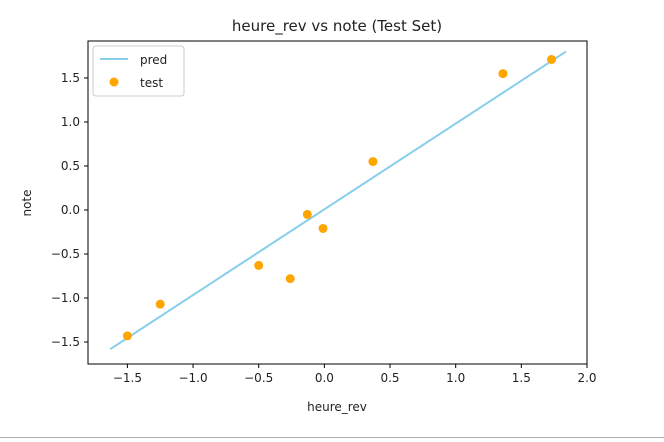  I want to click on y-tick-label: 0.0, so click(70, 210).